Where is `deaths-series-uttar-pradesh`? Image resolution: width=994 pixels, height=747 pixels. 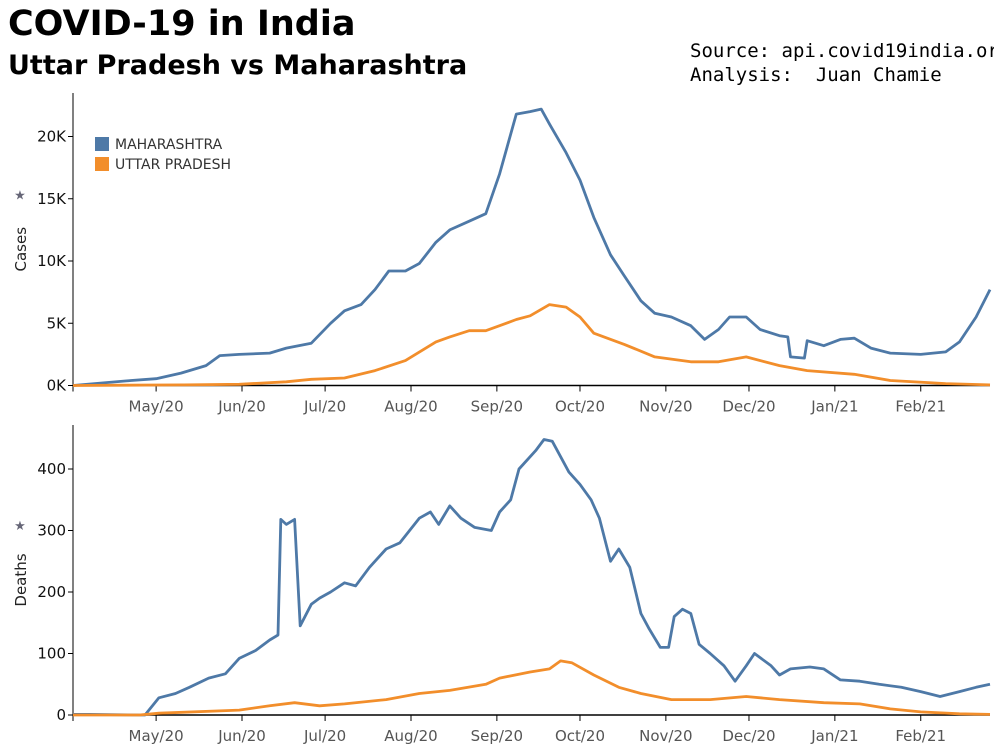
deaths-series-uttar-pradesh is located at coordinates (532, 688).